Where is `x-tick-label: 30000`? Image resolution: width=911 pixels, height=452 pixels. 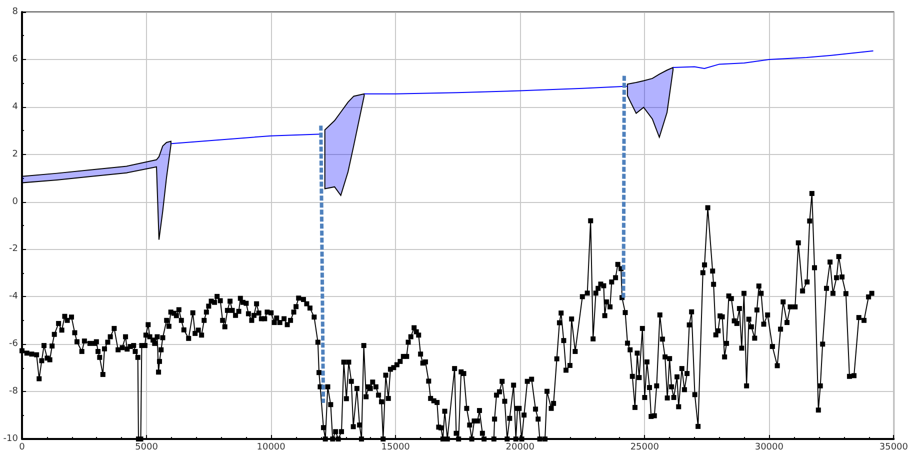 x-tick-label: 30000 is located at coordinates (769, 447).